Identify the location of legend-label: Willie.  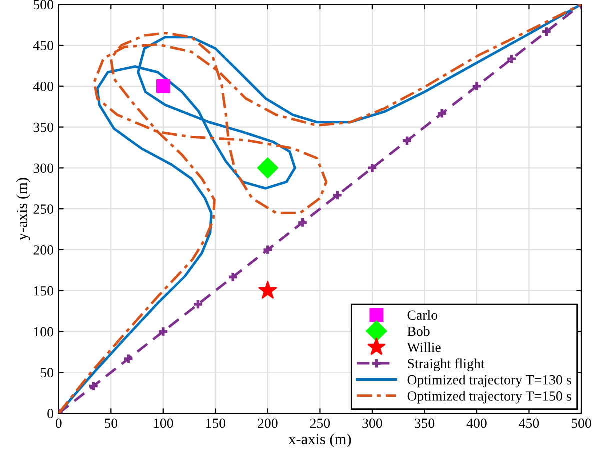
(424, 347).